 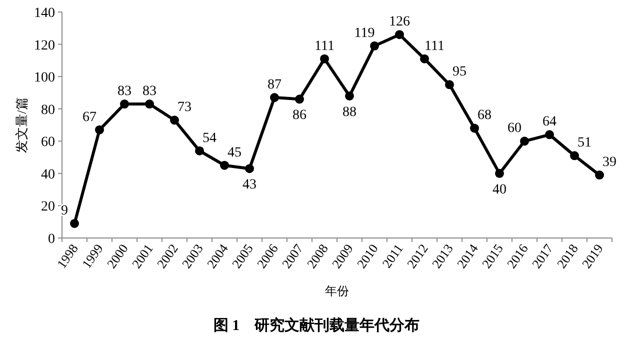 I want to click on y-axis-title: 发文量/篇, so click(x=21, y=125).